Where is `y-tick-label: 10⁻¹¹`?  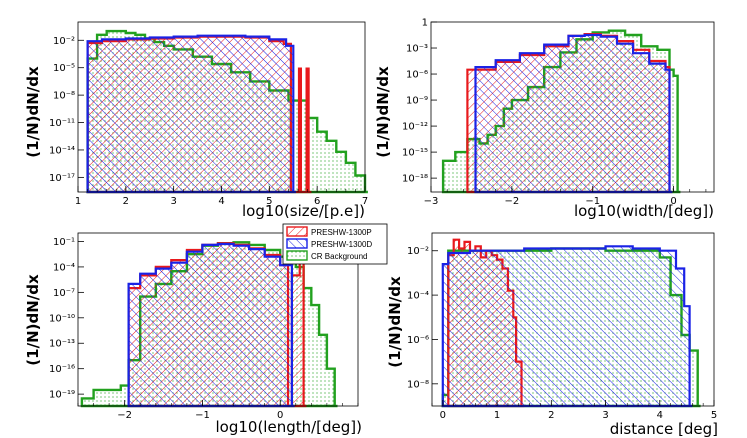 y-tick-label: 10⁻¹¹ is located at coordinates (62, 123).